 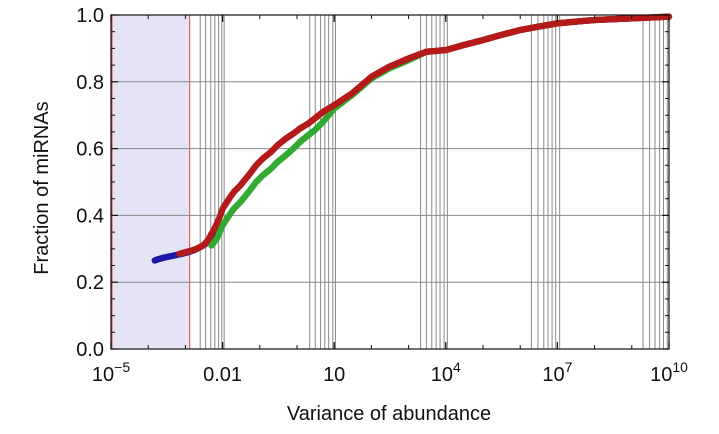 I want to click on x-tick-label: 10⁷, so click(x=557, y=372).